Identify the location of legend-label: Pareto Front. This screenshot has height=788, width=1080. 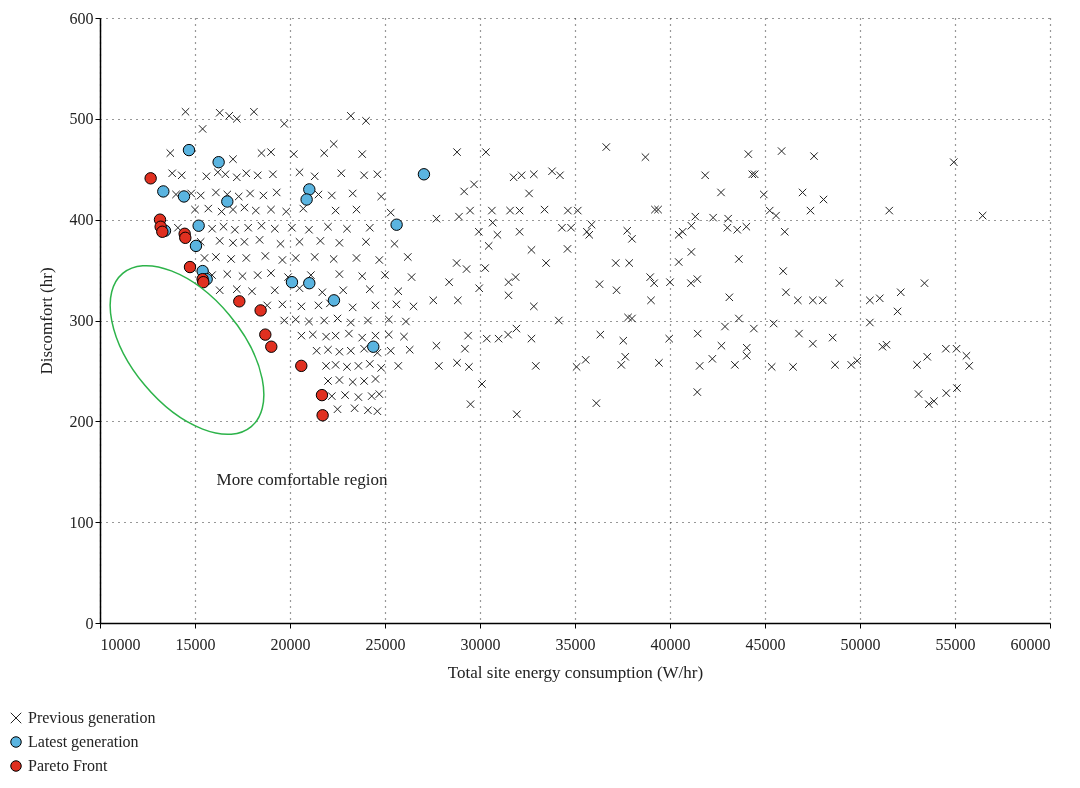
(68, 765).